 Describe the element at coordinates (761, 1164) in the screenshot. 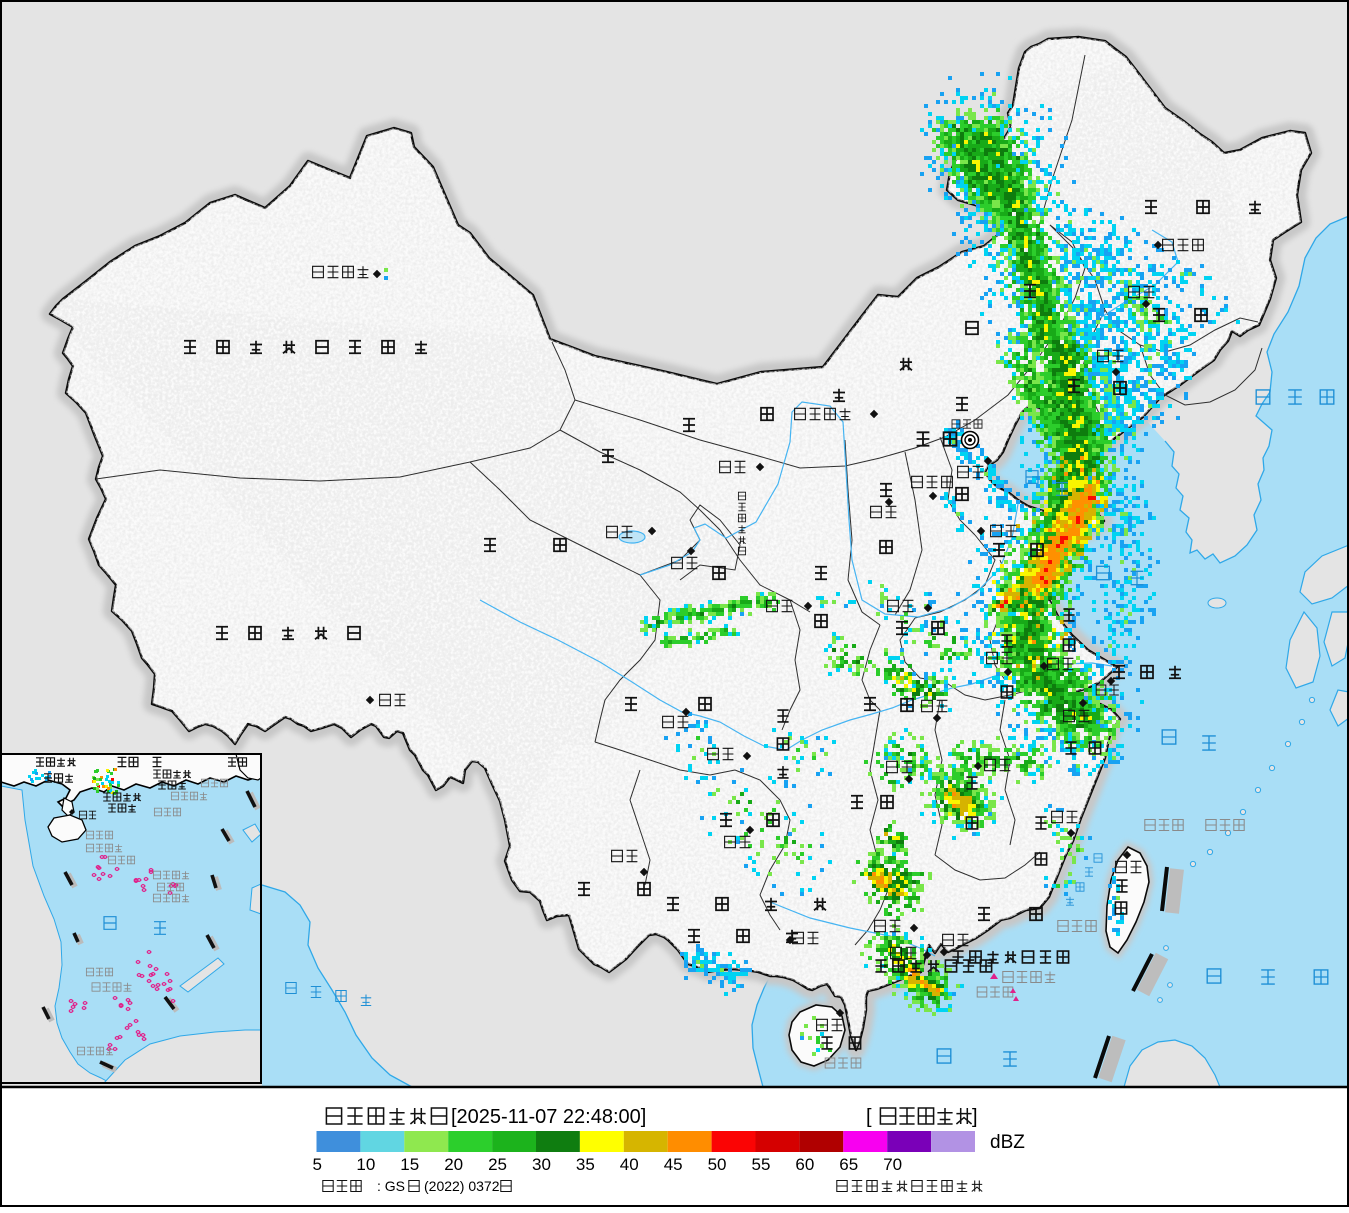

I see `svg-text: 55` at that location.